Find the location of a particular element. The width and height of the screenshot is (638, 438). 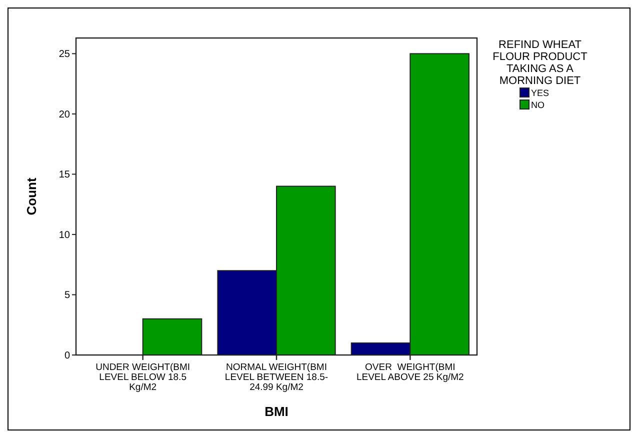

x-tick-label: UNDER WEIGHT(BMI LEVEL BELOW 18.5 Kg/M2 is located at coordinates (143, 377).